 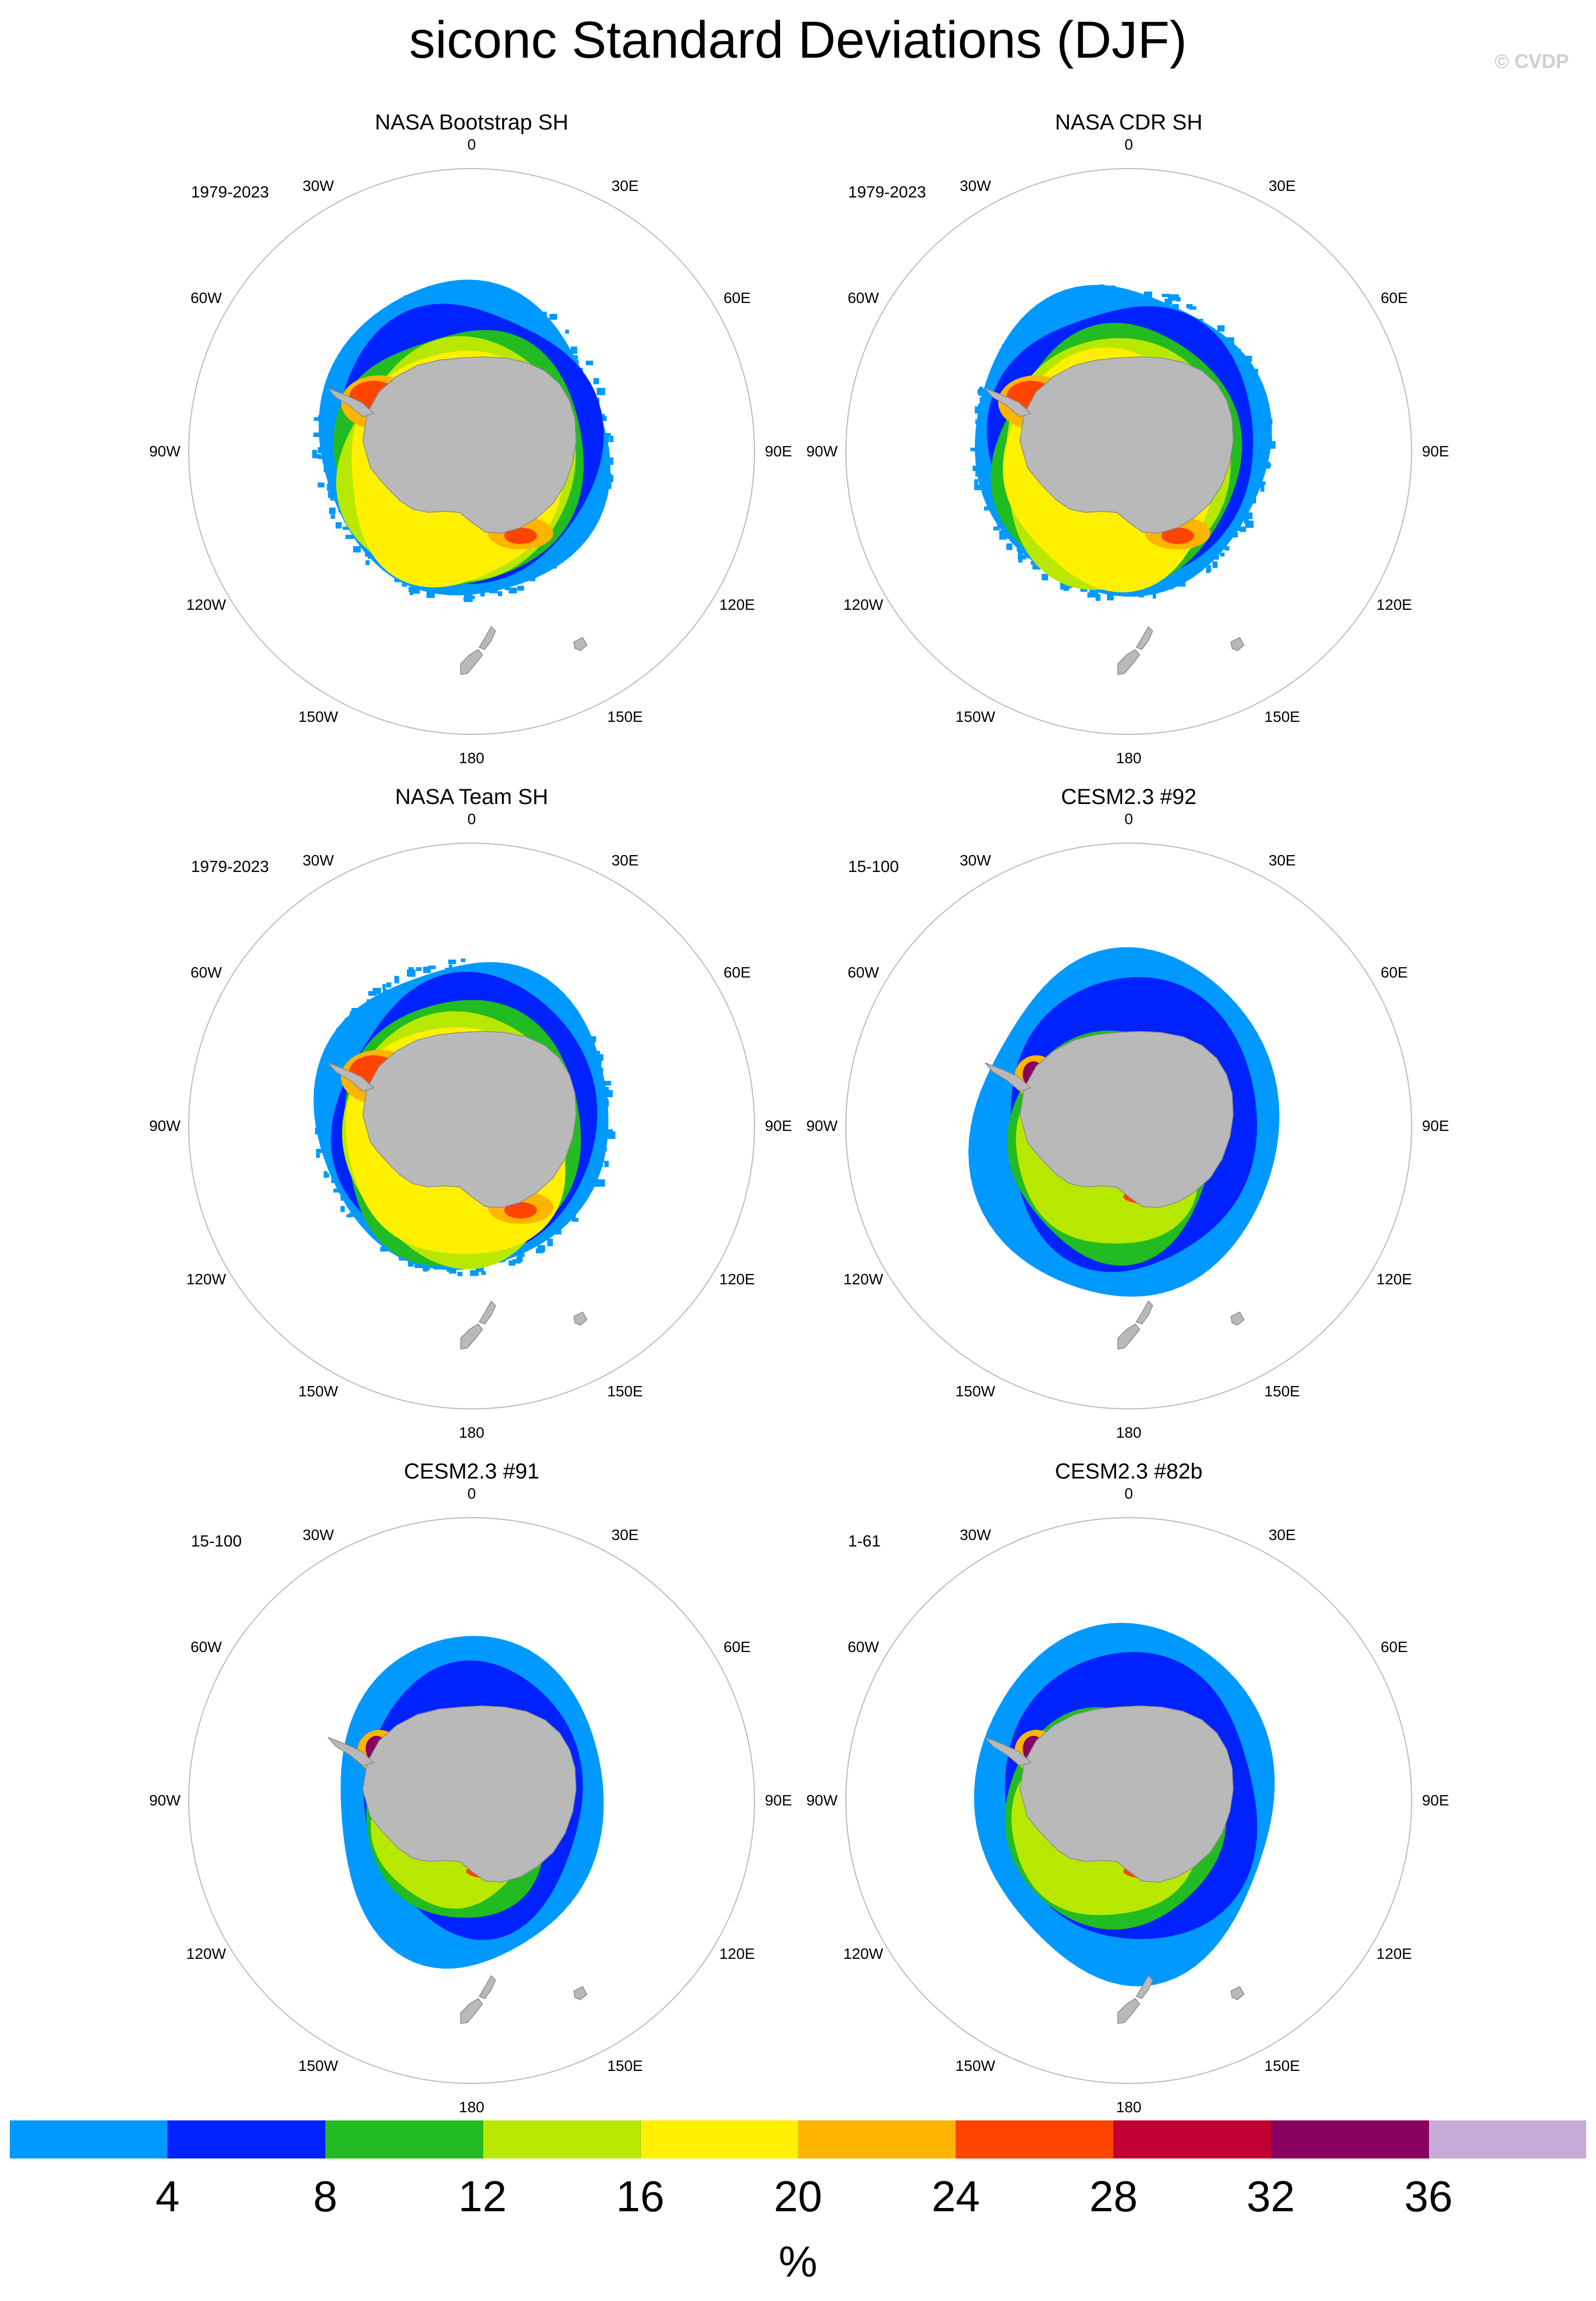 I want to click on panel-title: NASA Bootstrap SH, so click(x=471, y=122).